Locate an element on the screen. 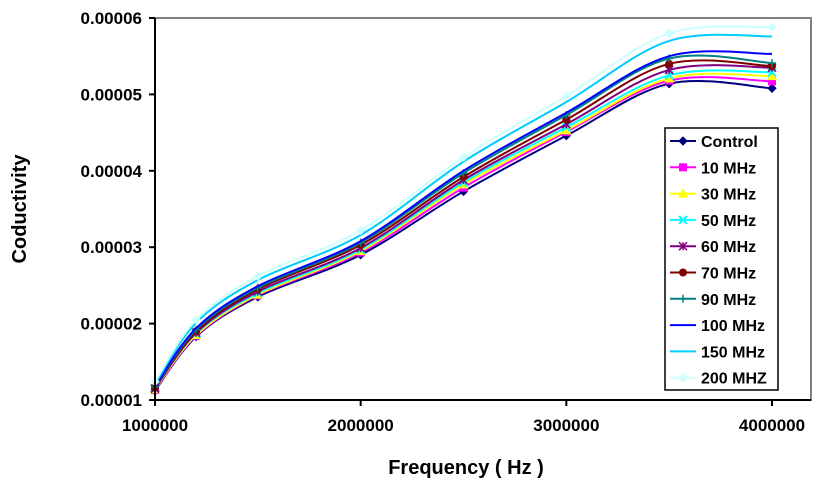 The width and height of the screenshot is (821, 490). y-tick-label: 0.00002 is located at coordinates (111, 324).